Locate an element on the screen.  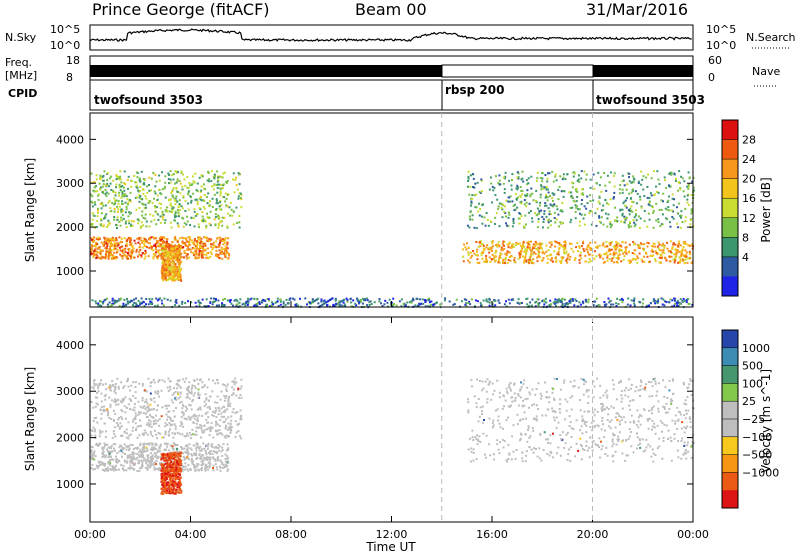
power-colorbar-swatch is located at coordinates (730, 286).